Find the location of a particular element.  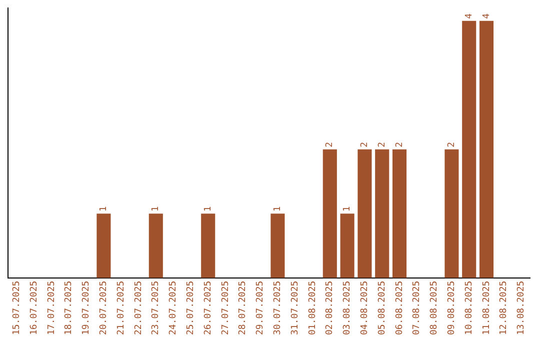

x-tick-label: 20.07.2025 is located at coordinates (104, 308).